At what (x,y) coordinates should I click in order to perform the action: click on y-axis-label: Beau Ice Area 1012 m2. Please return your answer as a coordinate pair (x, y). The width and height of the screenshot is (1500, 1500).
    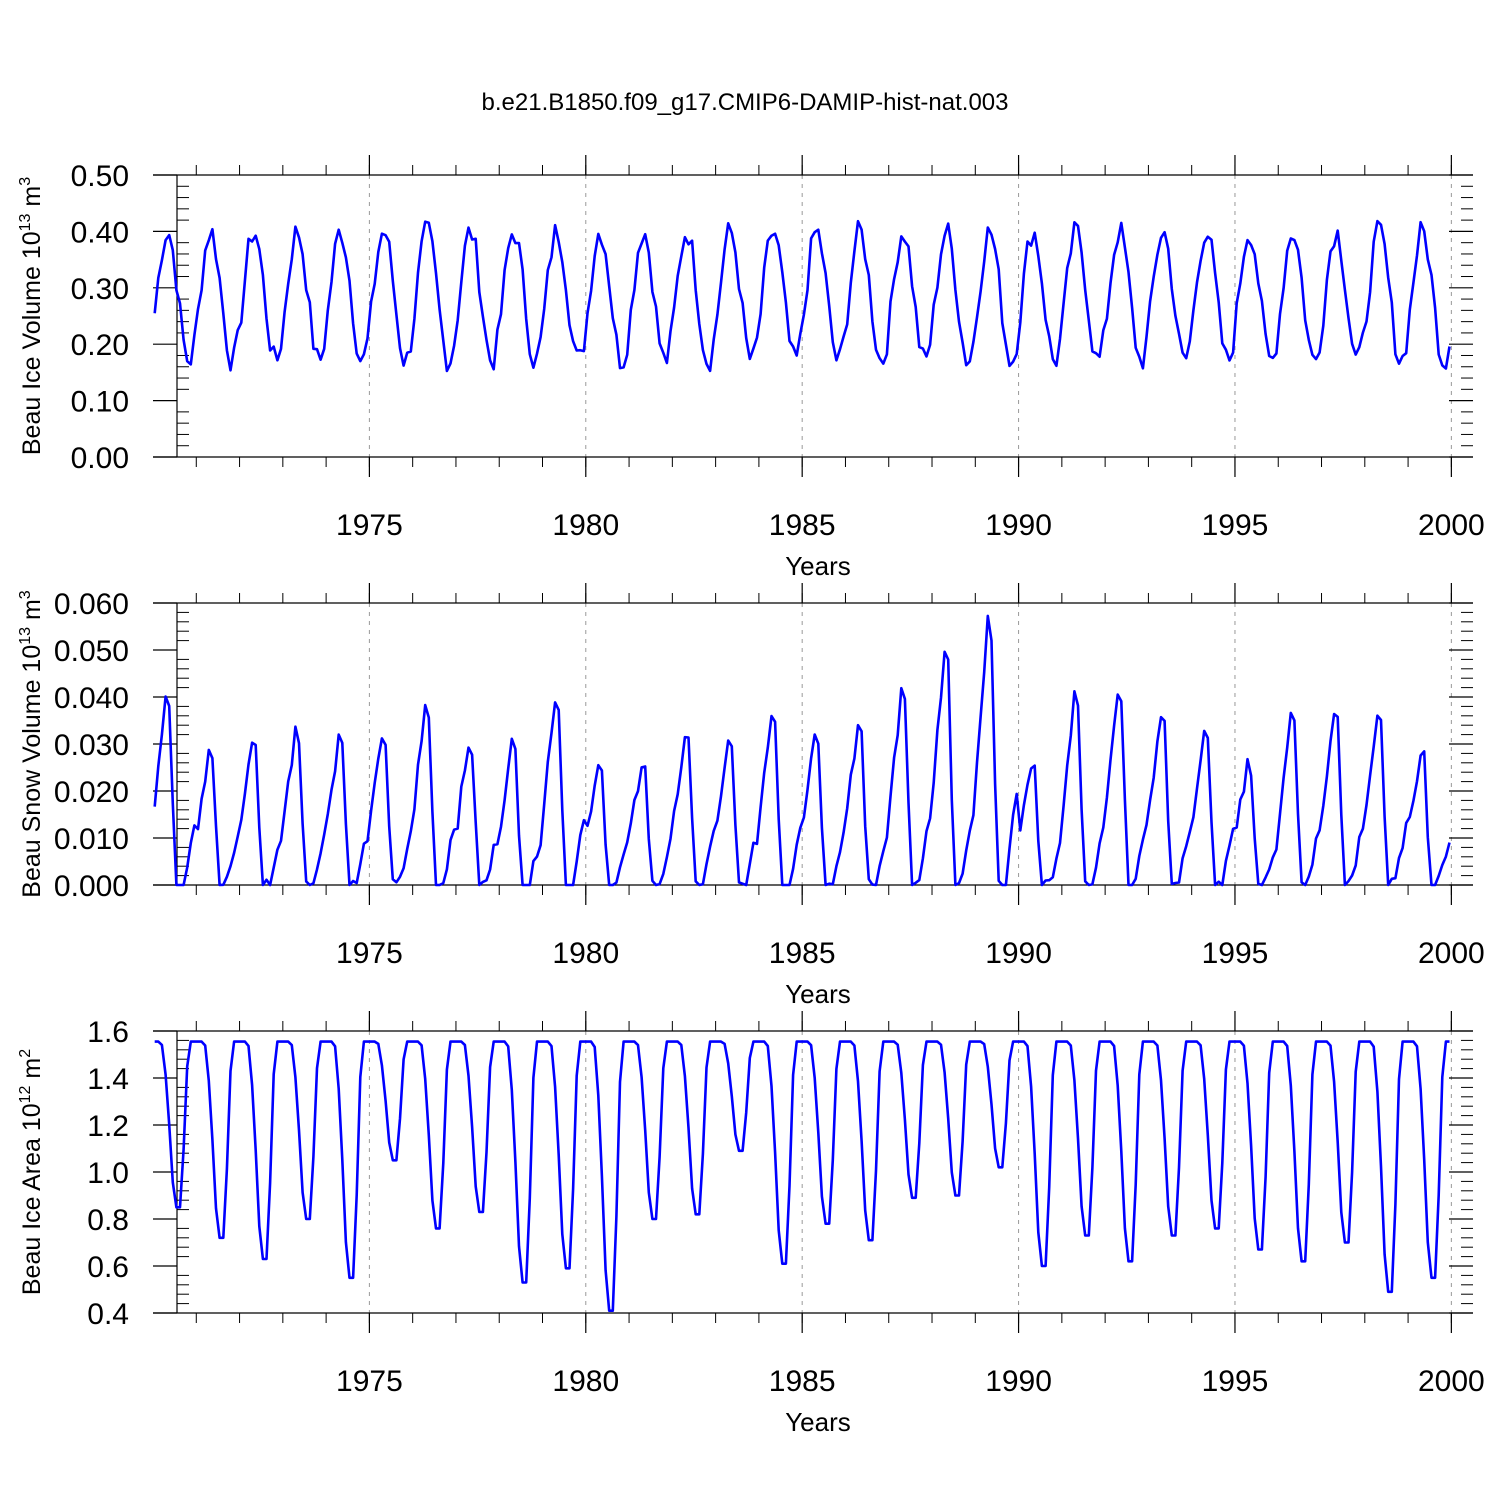
    Looking at the image, I should click on (31, 1172).